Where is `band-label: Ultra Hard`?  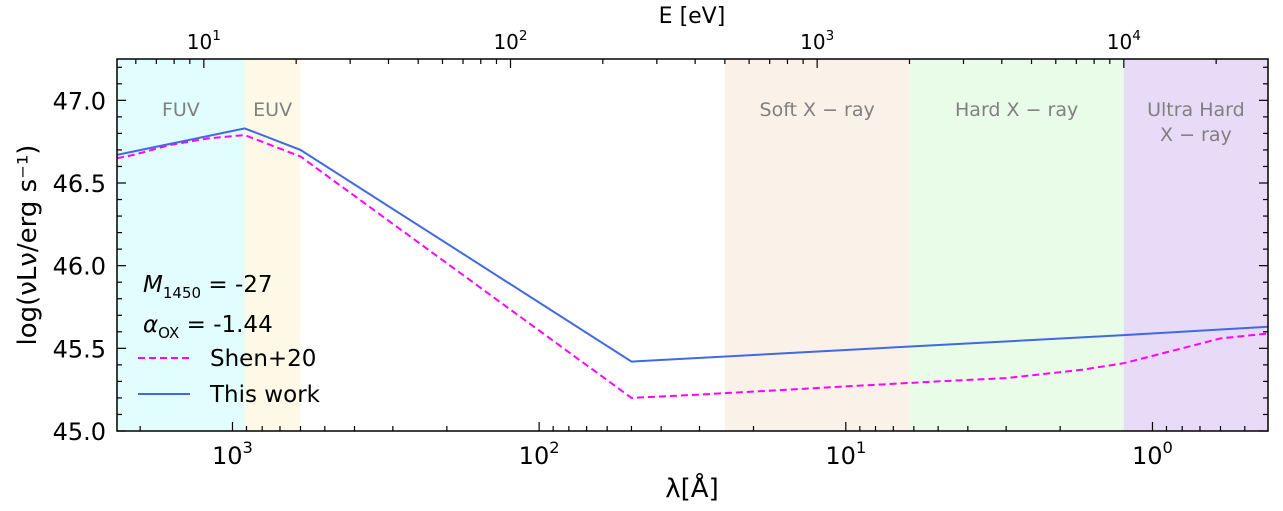 band-label: Ultra Hard is located at coordinates (1196, 110).